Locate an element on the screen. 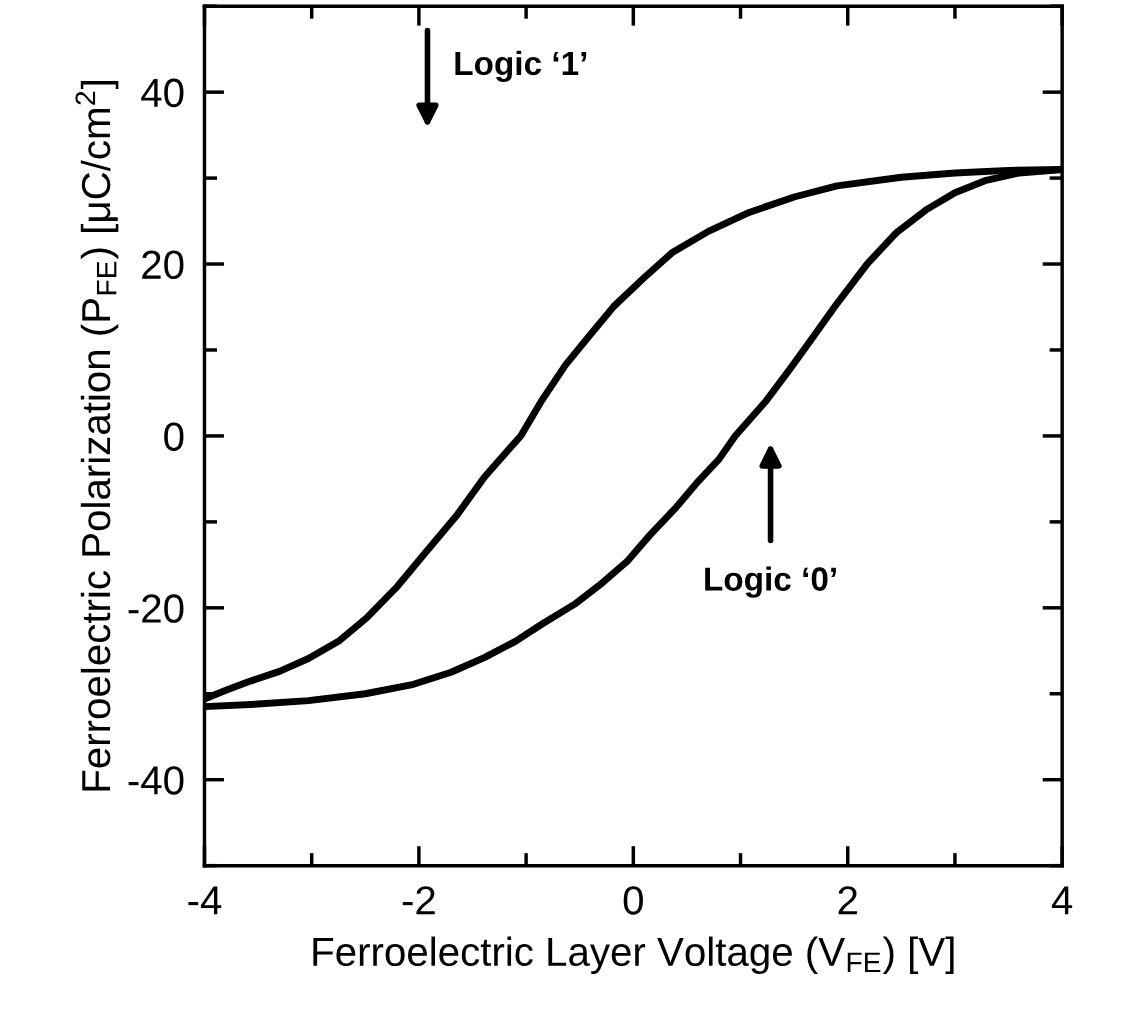 This screenshot has height=1033, width=1136. x-tick-label: 4 is located at coordinates (1062, 900).